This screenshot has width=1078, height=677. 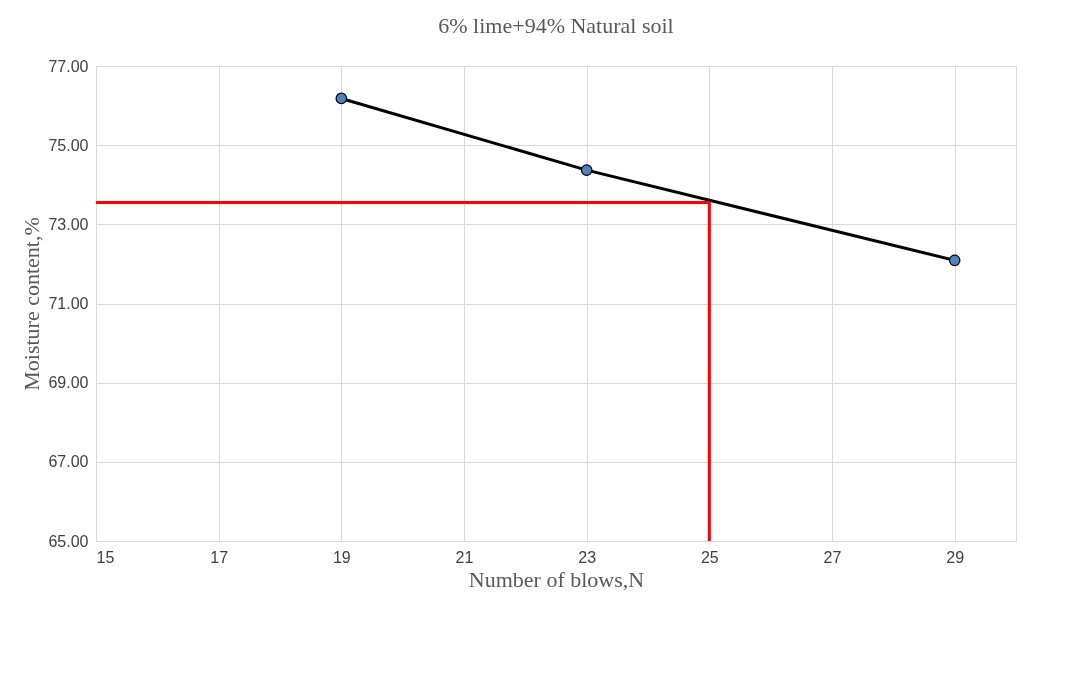 I want to click on x-tick-label: 25, so click(x=709, y=557).